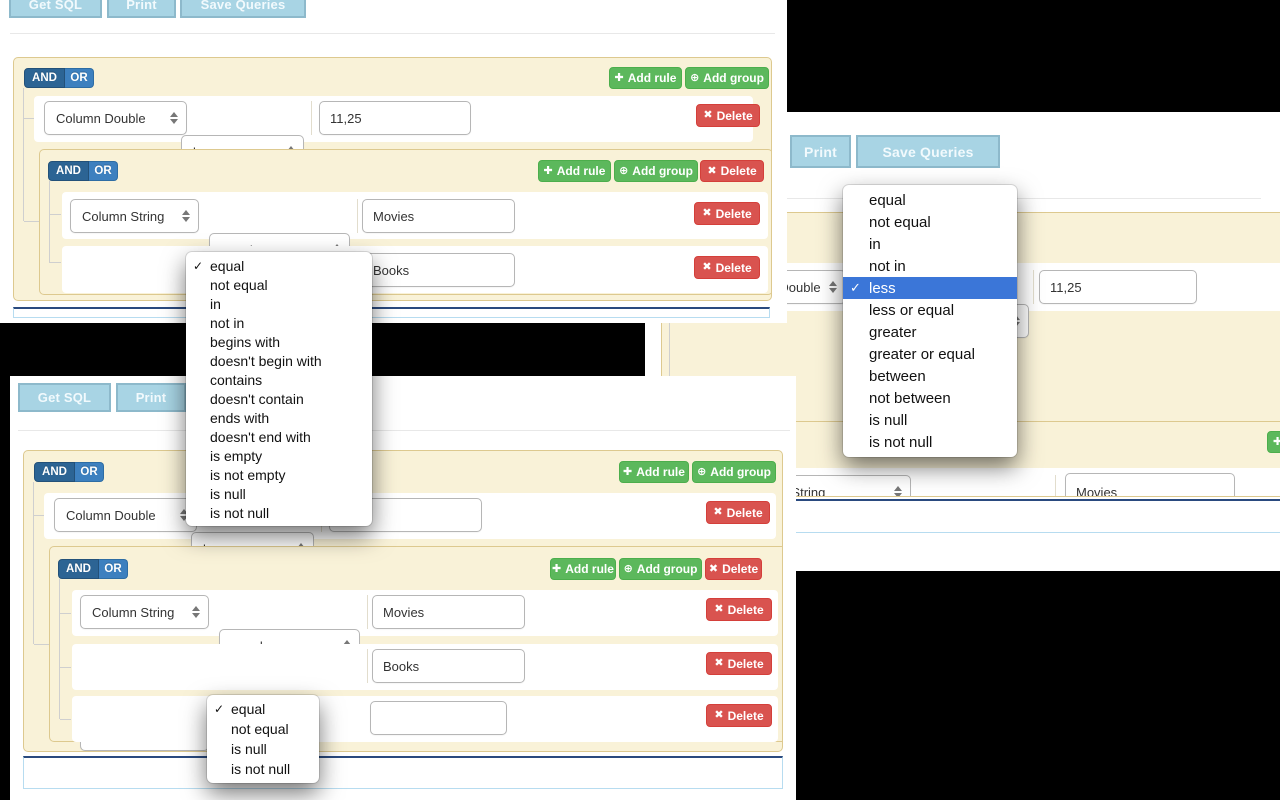 The width and height of the screenshot is (1280, 800). What do you see at coordinates (249, 749) in the screenshot?
I see `menu-item-label: is null` at bounding box center [249, 749].